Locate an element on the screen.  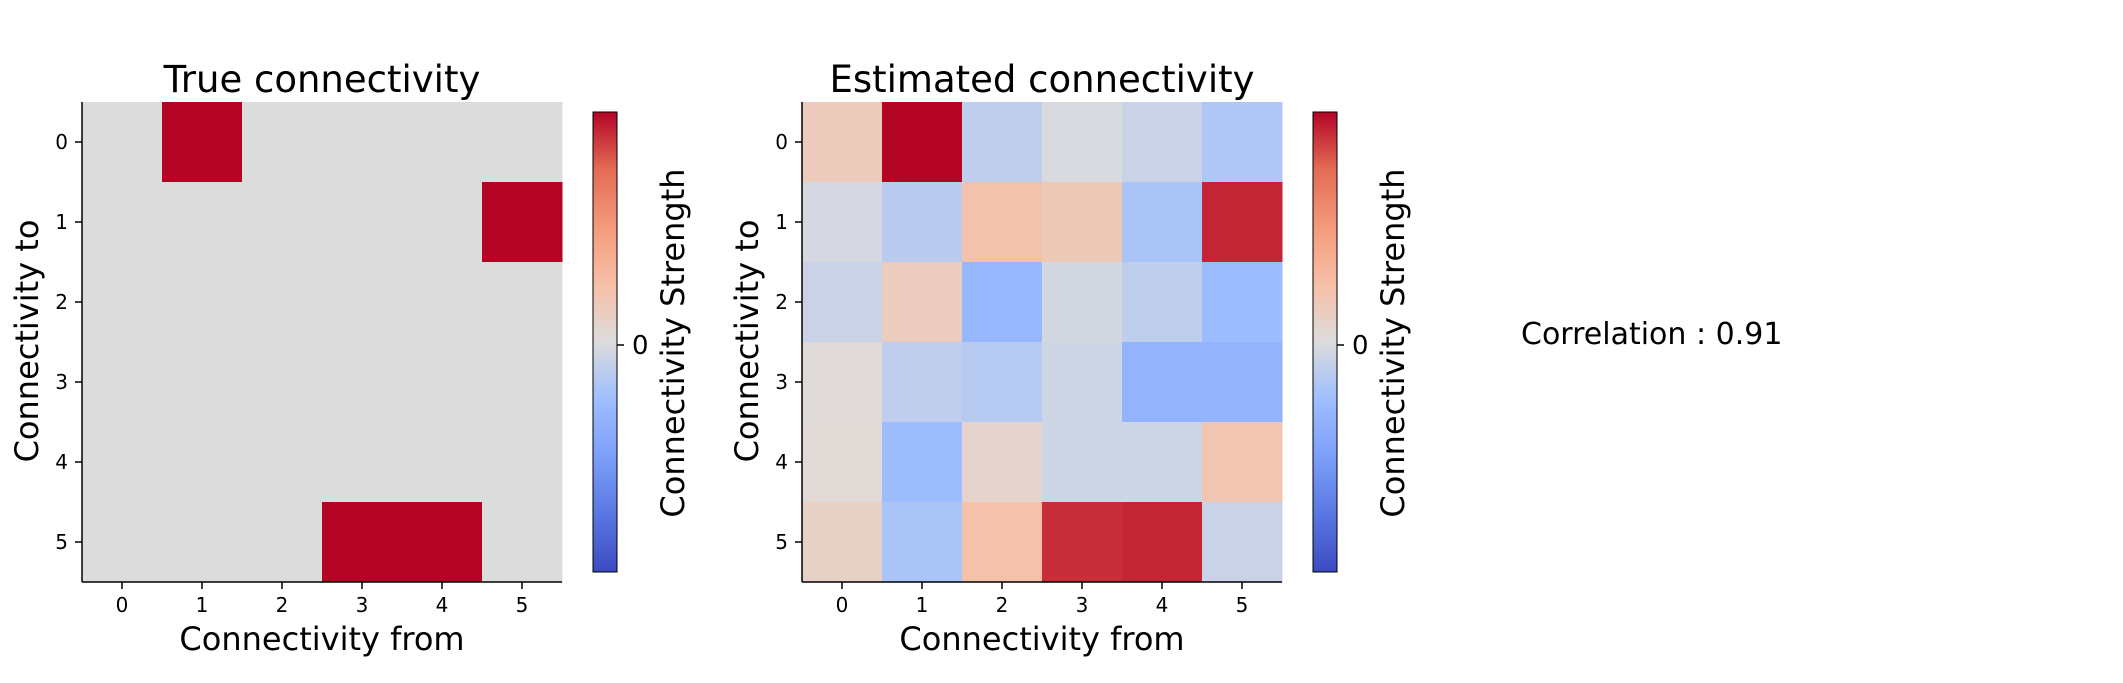
correlation-annotation: Correlation : 0.91 is located at coordinates (1651, 334).